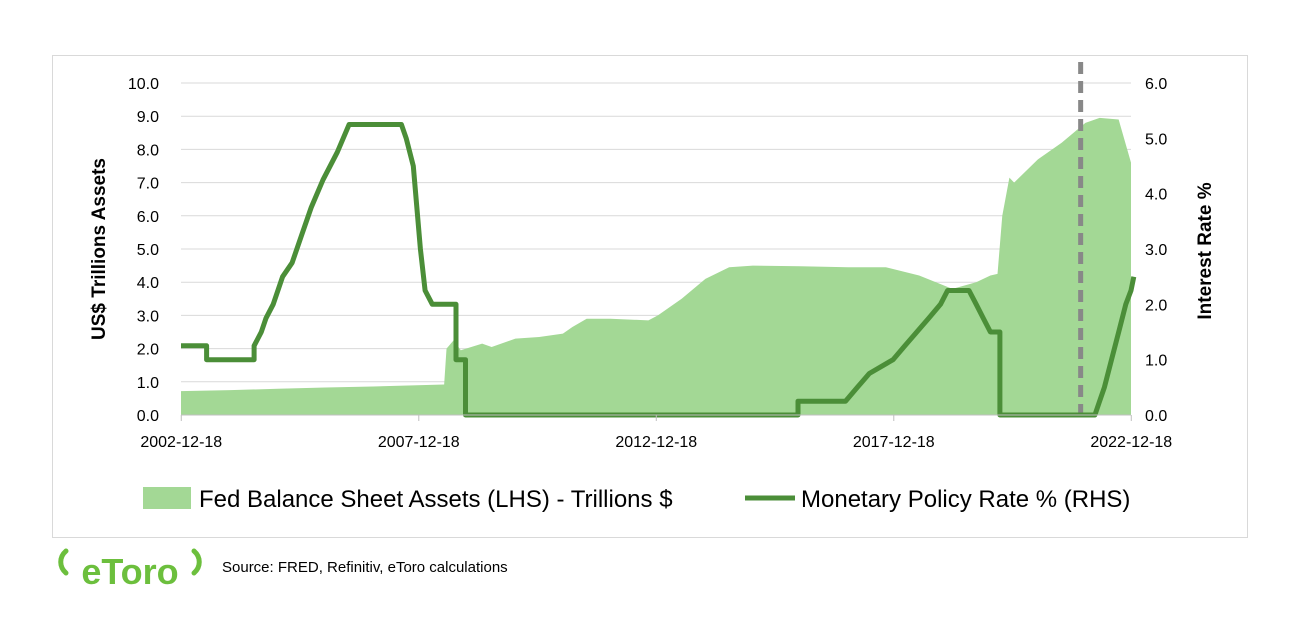  Describe the element at coordinates (148, 250) in the screenshot. I see `left-y-tick-label: 5.0` at that location.